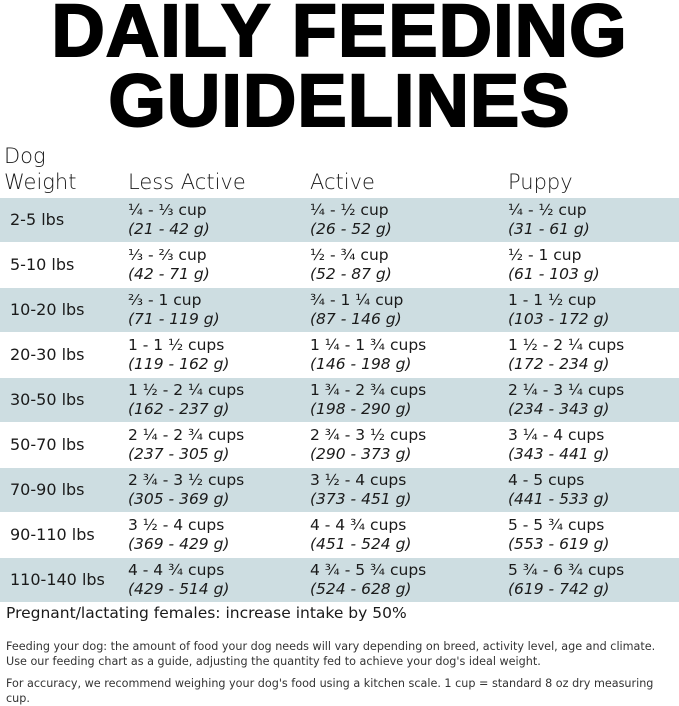  Describe the element at coordinates (169, 274) in the screenshot. I see `grams-value: (42 - 71 g)` at that location.